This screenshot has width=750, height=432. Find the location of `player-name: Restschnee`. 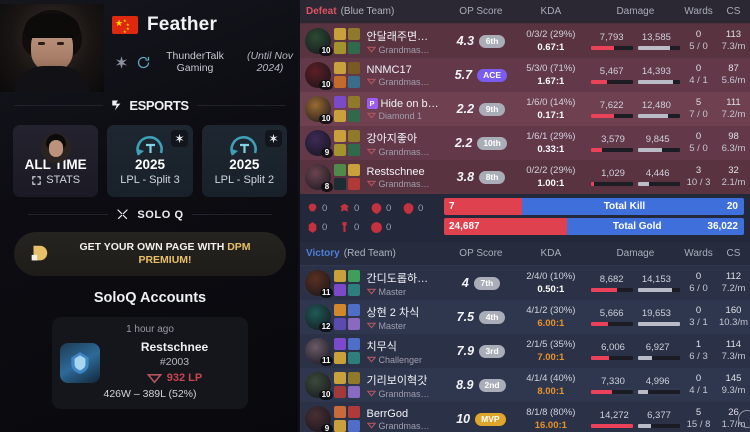

player-name: Restschnee is located at coordinates (395, 171).